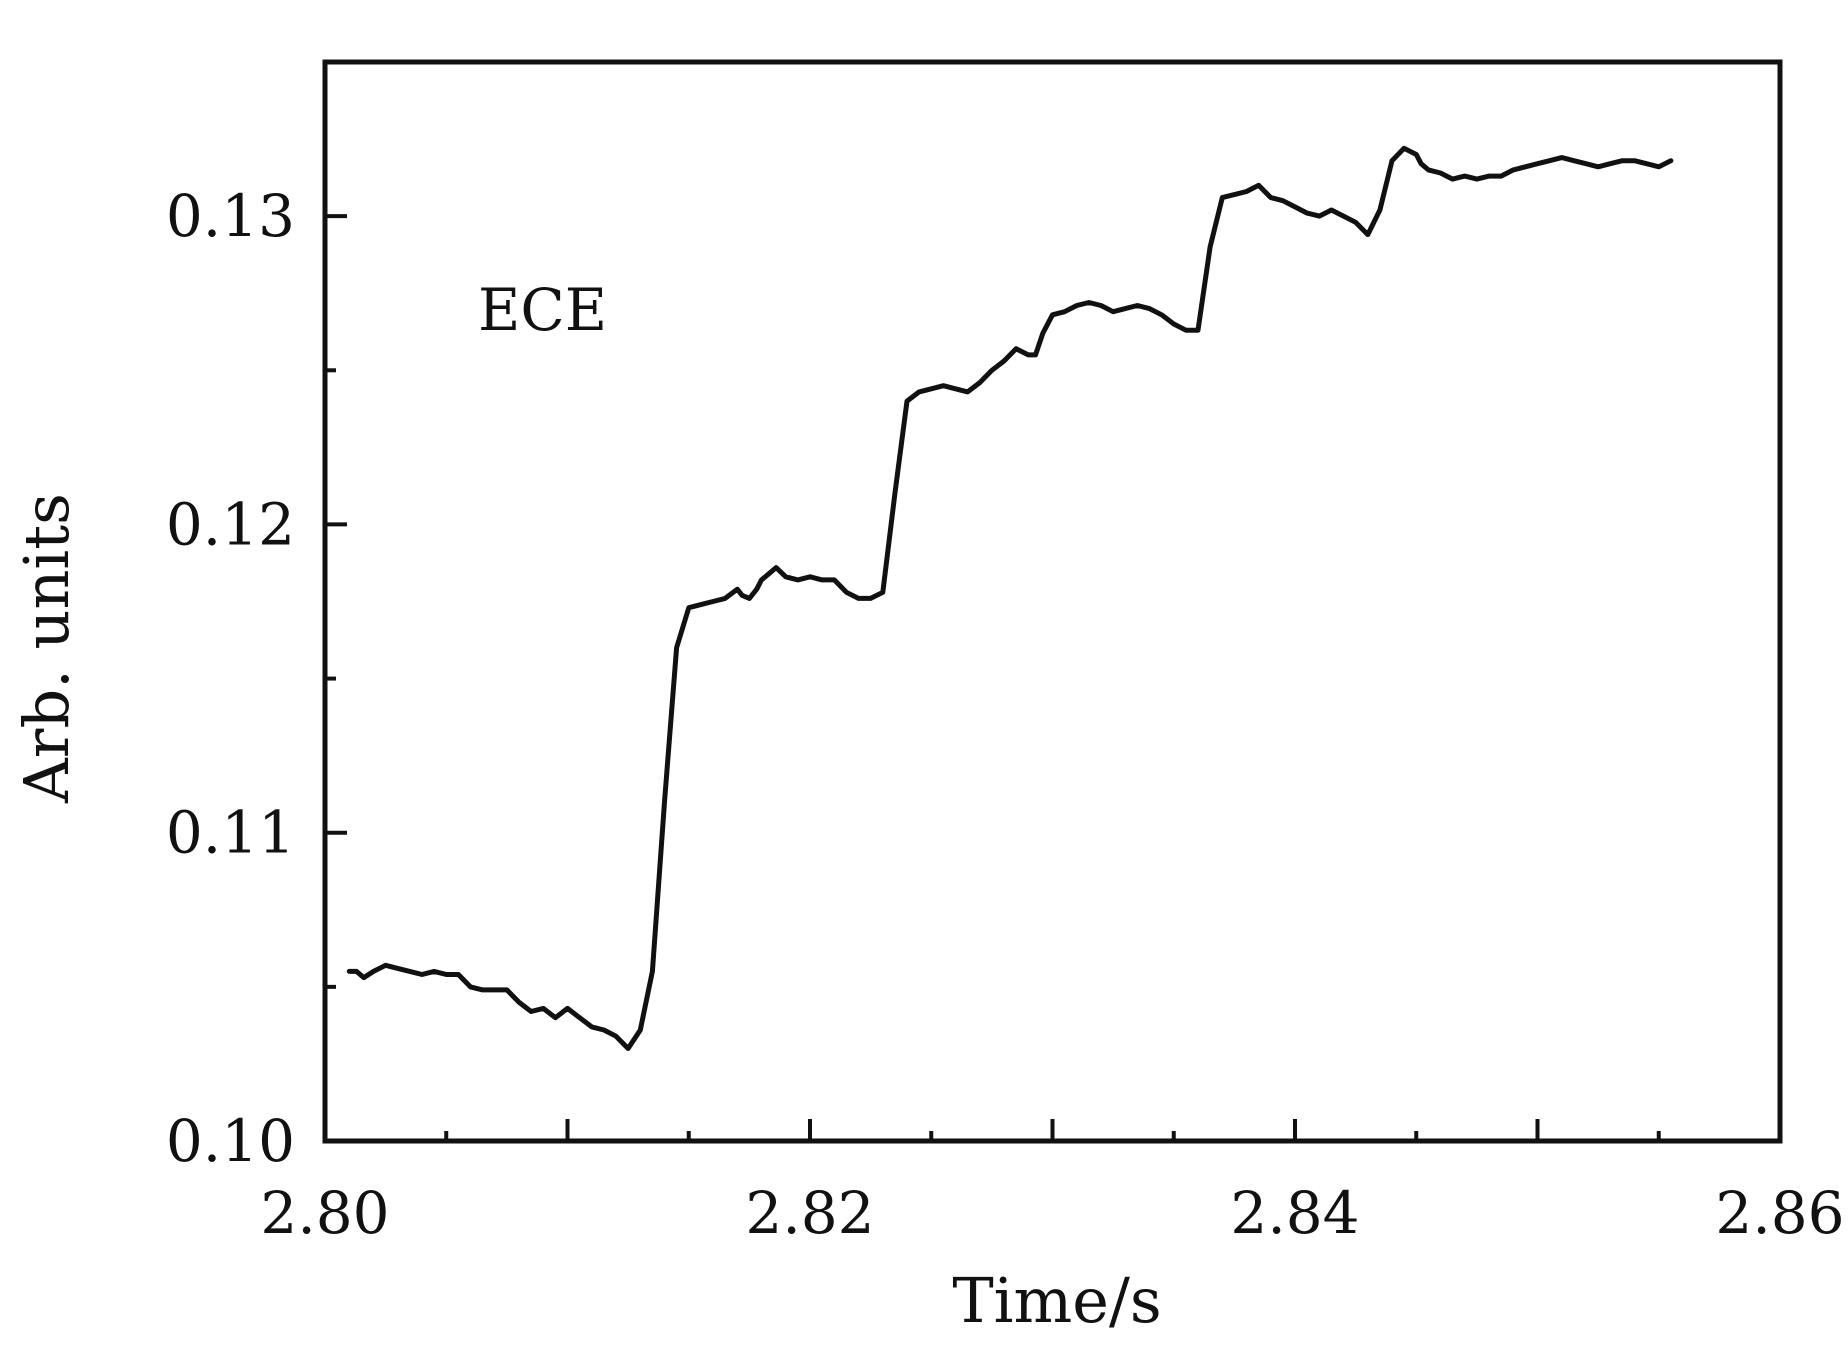 This screenshot has height=1348, width=1848. I want to click on x-axis-label: Time/s, so click(1056, 1300).